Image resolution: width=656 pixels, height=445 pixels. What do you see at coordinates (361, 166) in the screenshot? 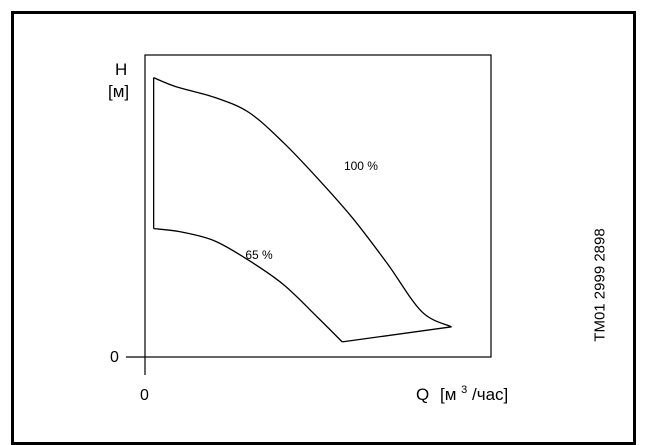
I see `series-label-100: 100 %` at bounding box center [361, 166].